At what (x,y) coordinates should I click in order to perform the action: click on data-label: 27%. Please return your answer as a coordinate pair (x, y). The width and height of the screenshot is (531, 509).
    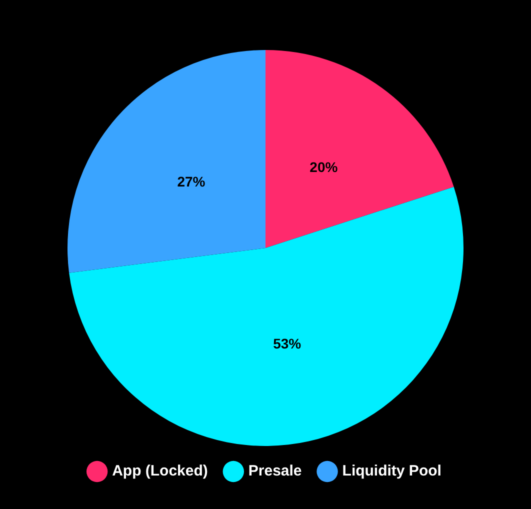
    Looking at the image, I should click on (191, 181).